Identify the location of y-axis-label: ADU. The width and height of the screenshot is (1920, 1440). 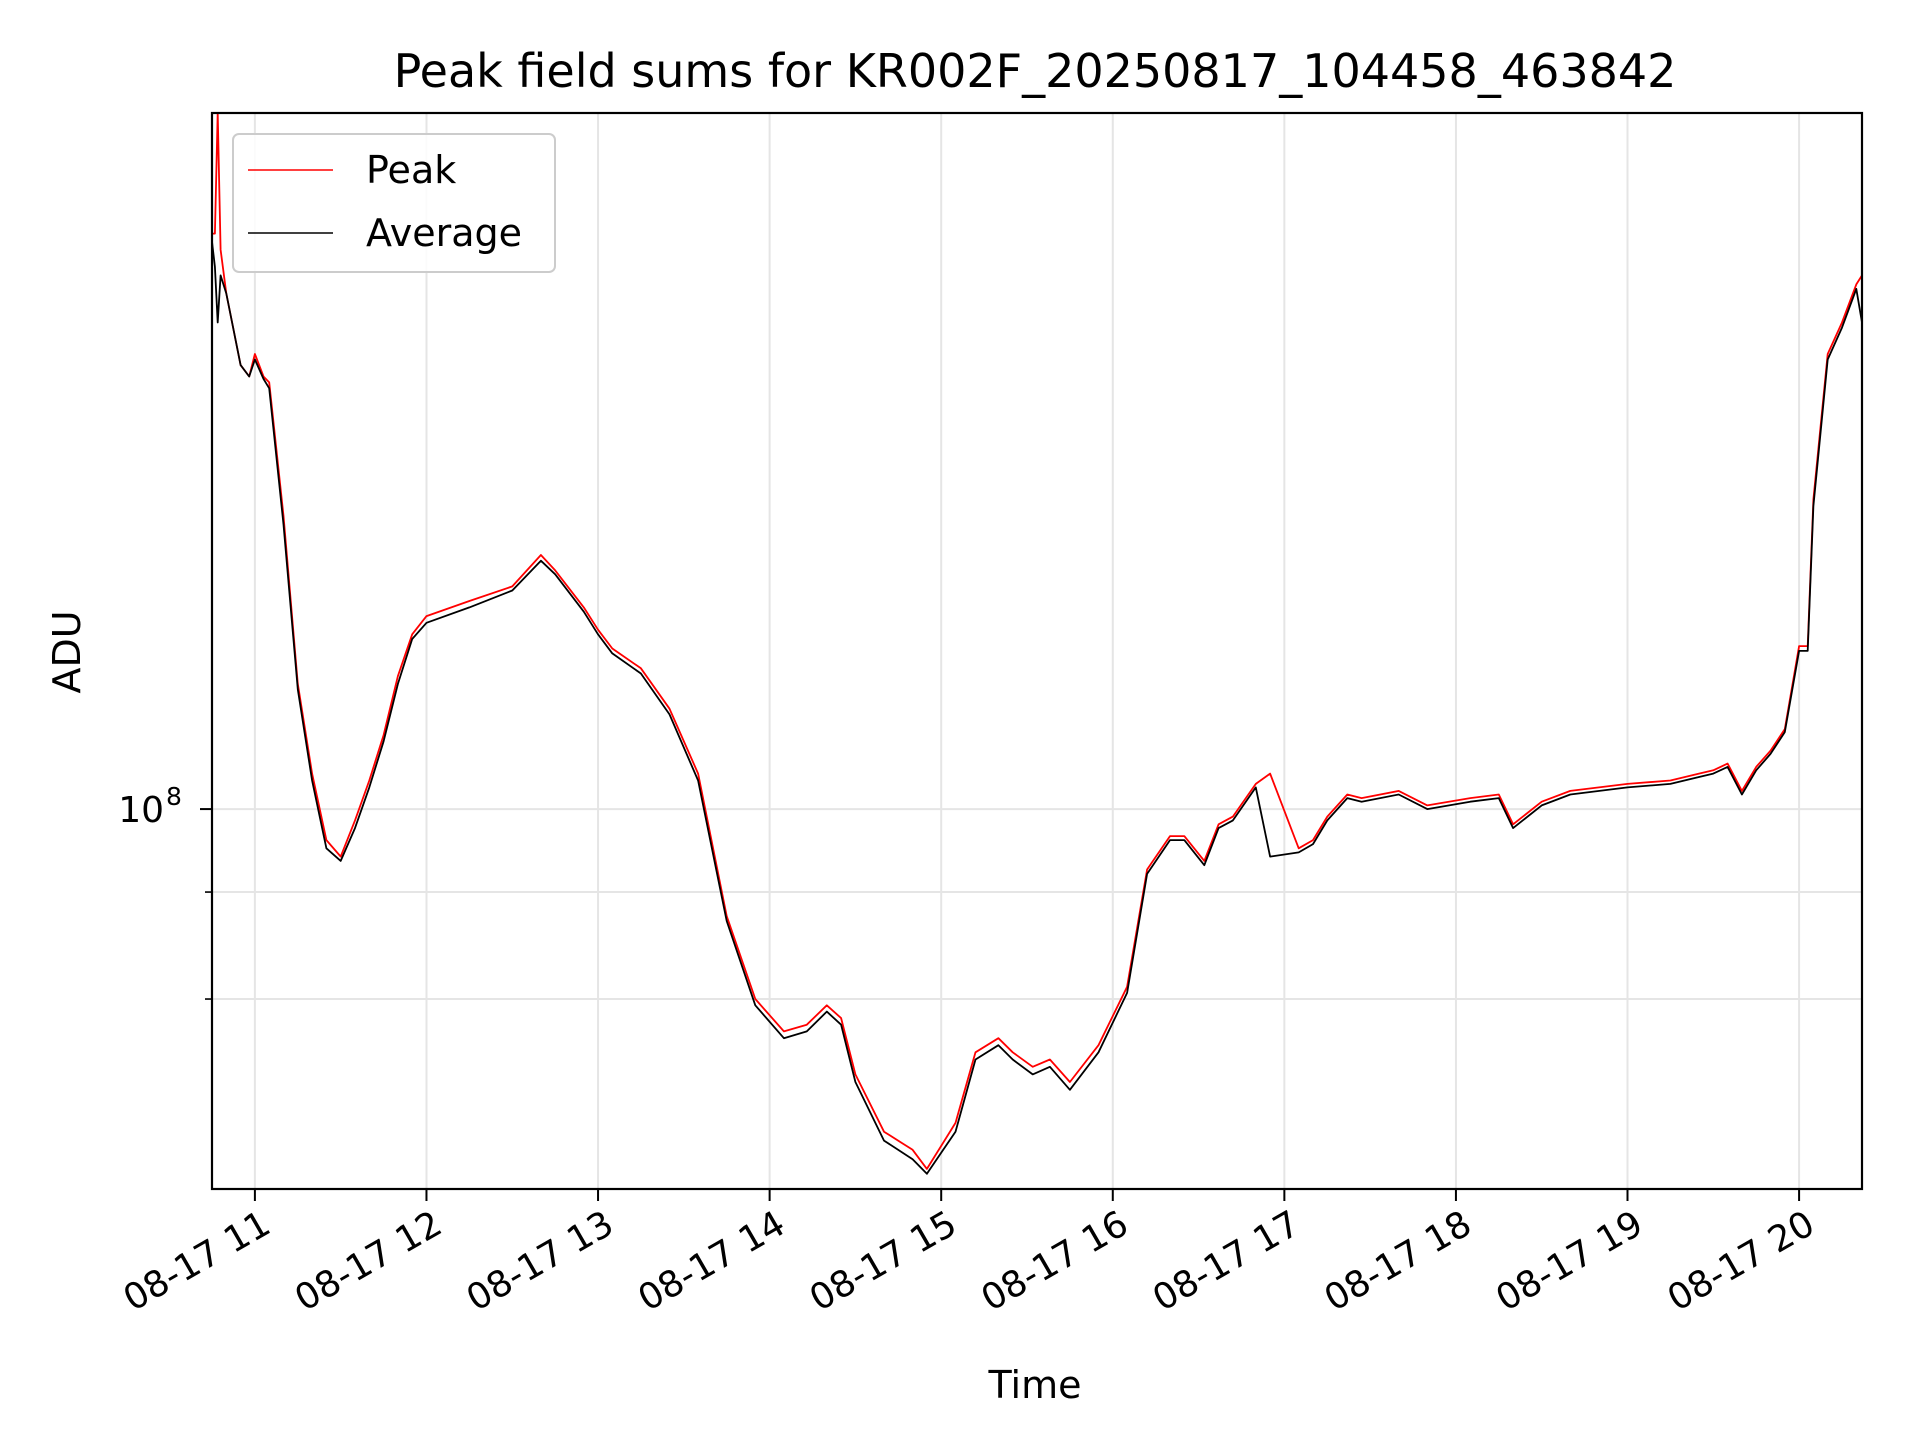
(67, 651).